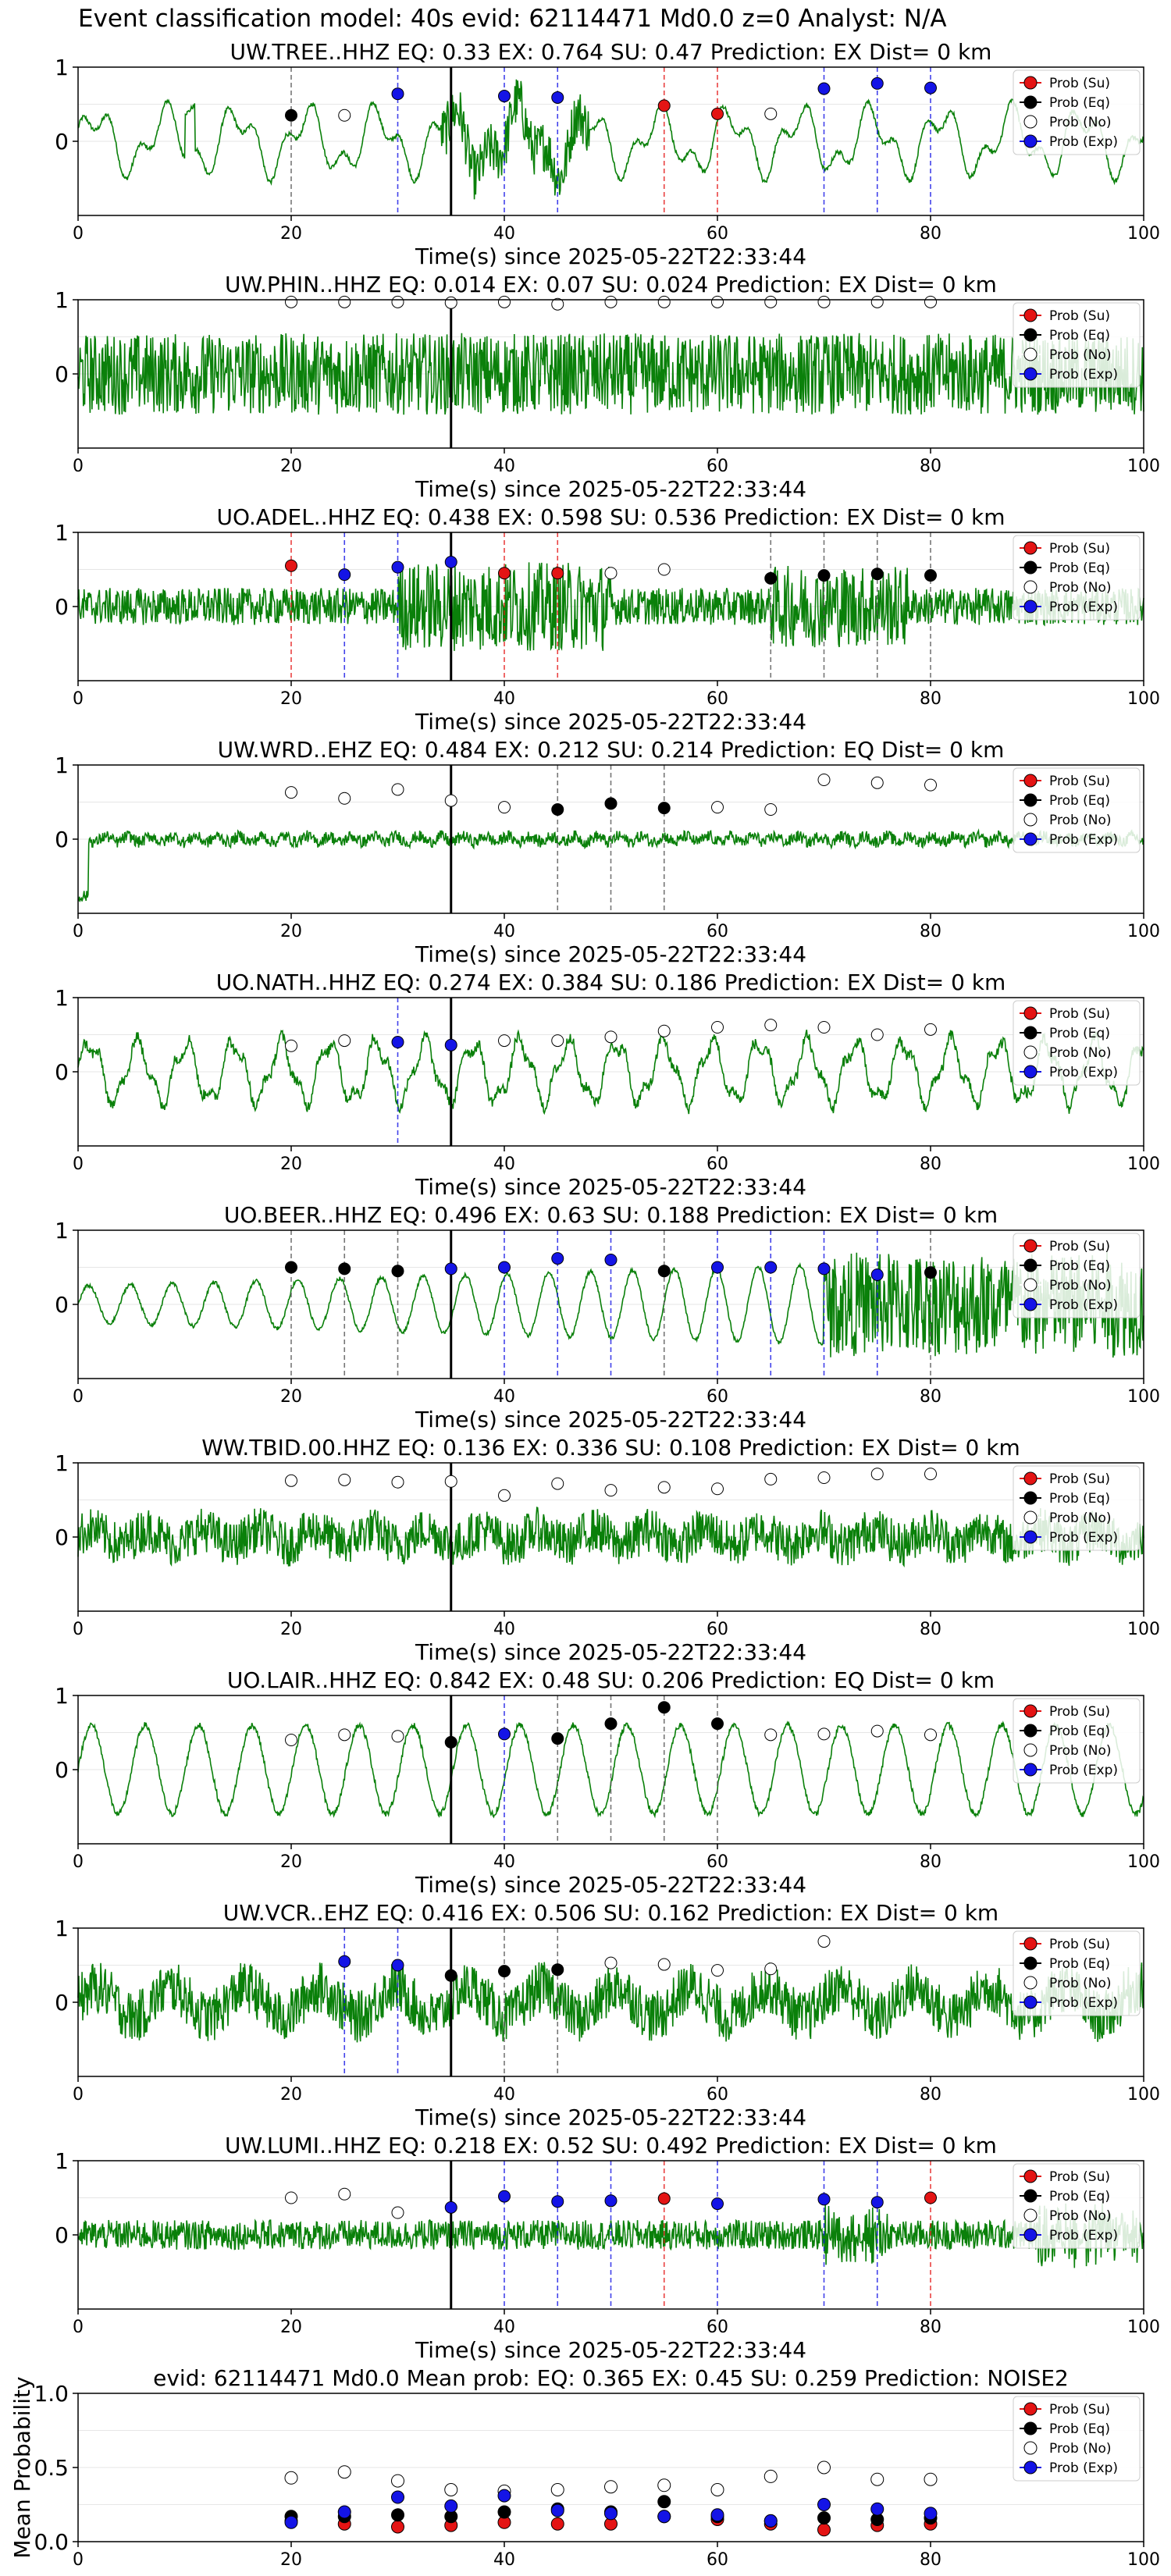 The height and width of the screenshot is (2576, 1171). Describe the element at coordinates (610, 1885) in the screenshot. I see `x-axis-label: Time(s) since 2025-05-22T22:33:44` at that location.